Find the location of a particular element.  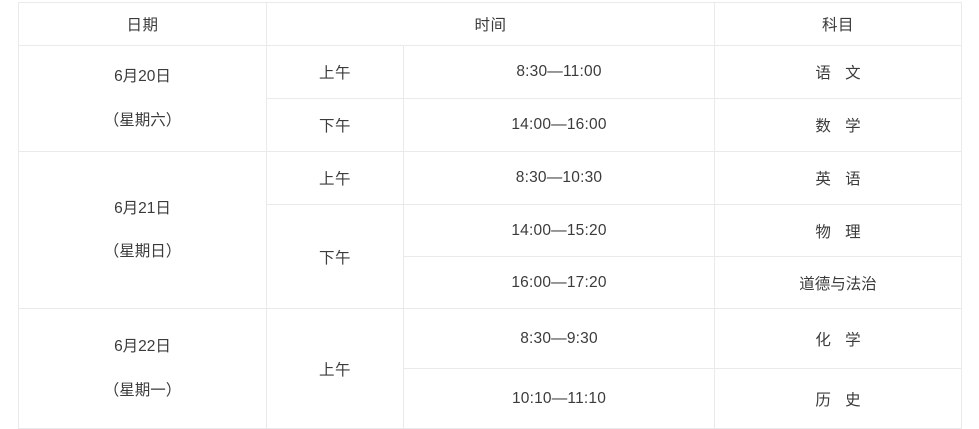

subject-label: 数 学 is located at coordinates (840, 126).